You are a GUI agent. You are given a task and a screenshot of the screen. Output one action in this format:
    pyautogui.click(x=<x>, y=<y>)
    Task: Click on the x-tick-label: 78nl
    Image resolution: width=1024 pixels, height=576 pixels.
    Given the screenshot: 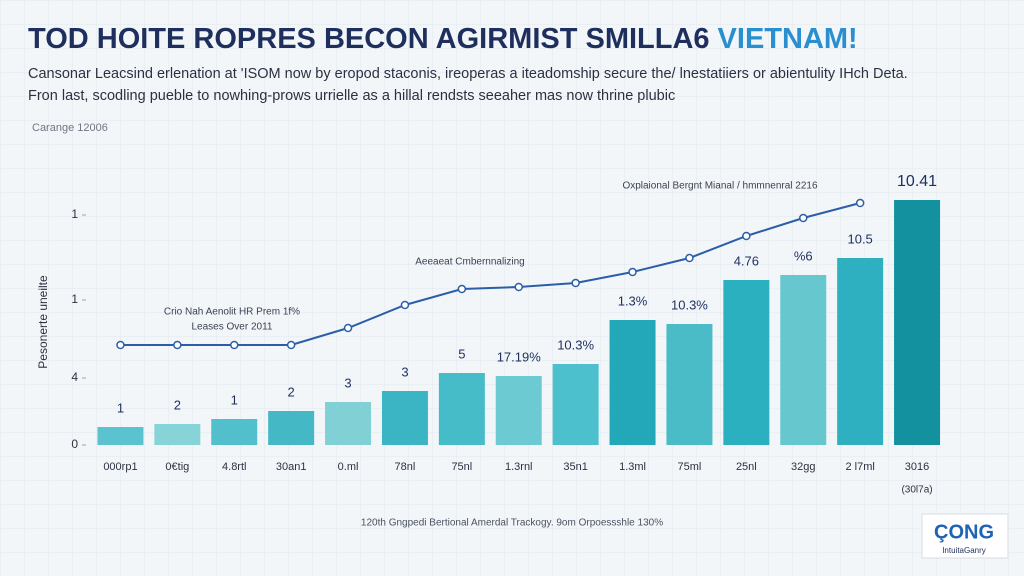 What is the action you would take?
    pyautogui.click(x=405, y=467)
    